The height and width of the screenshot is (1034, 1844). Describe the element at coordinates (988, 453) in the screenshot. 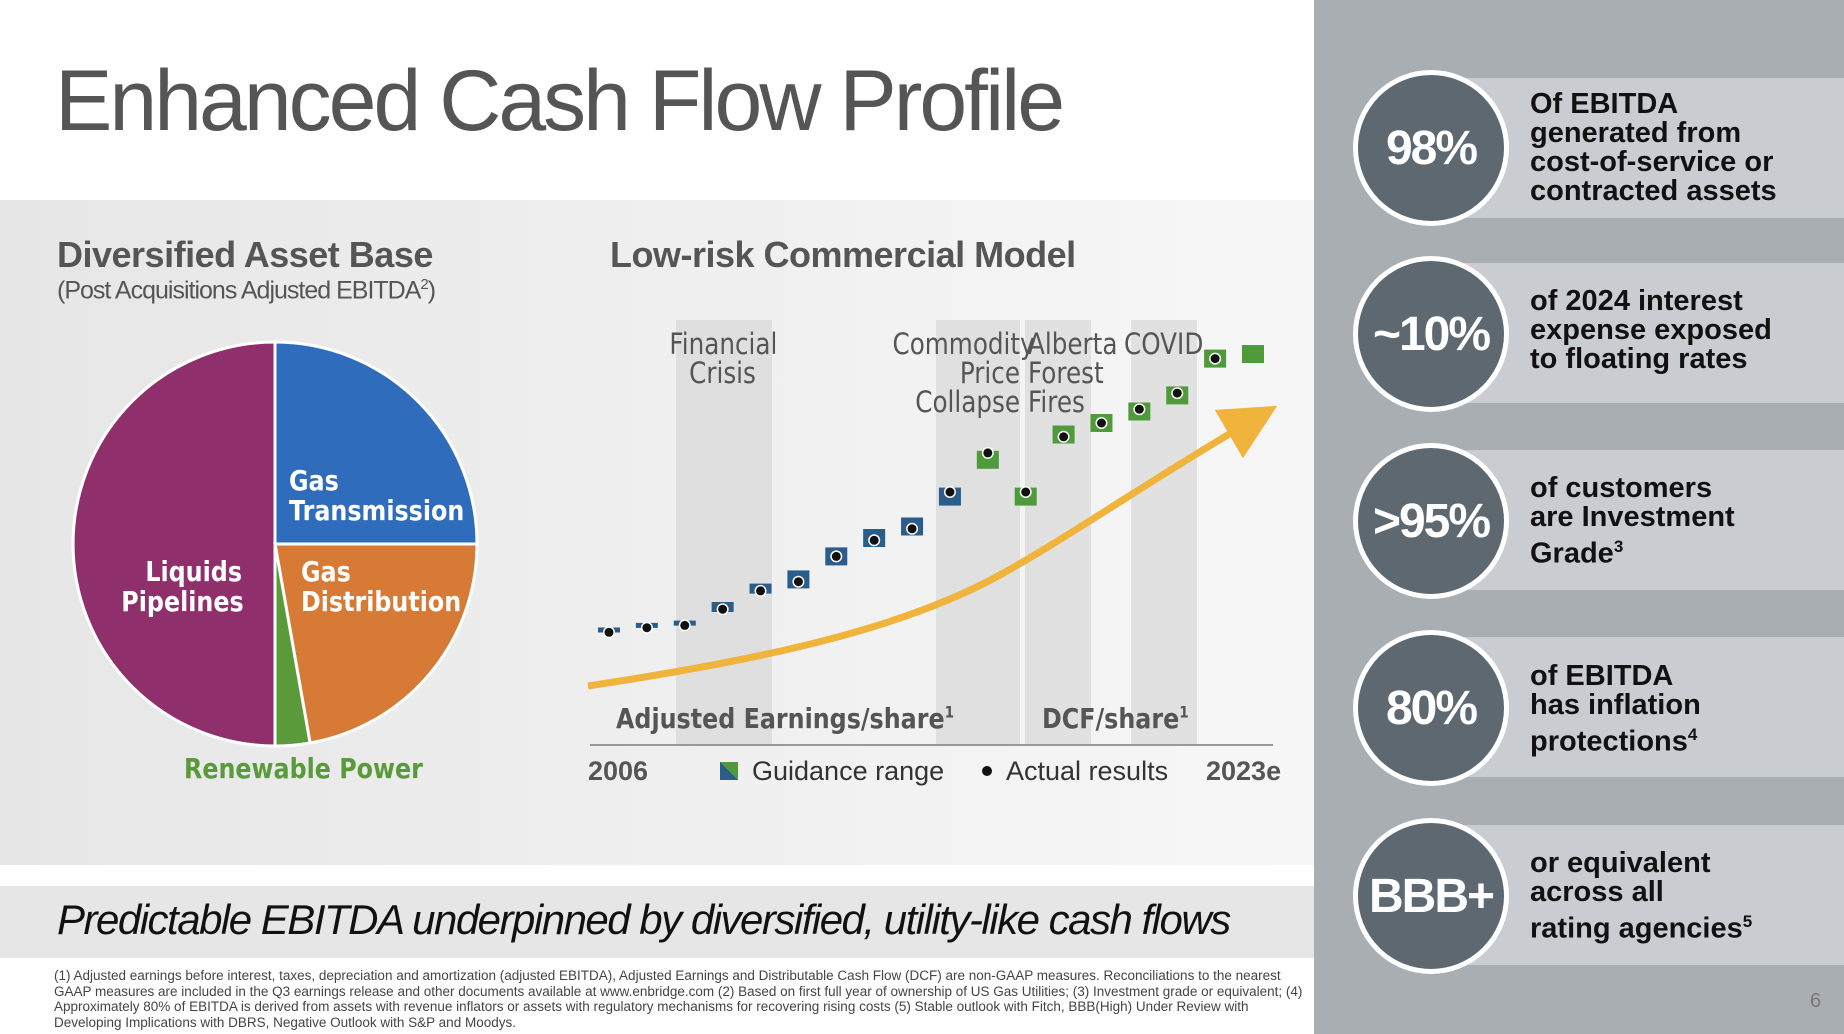

I see `actual-point-2016` at that location.